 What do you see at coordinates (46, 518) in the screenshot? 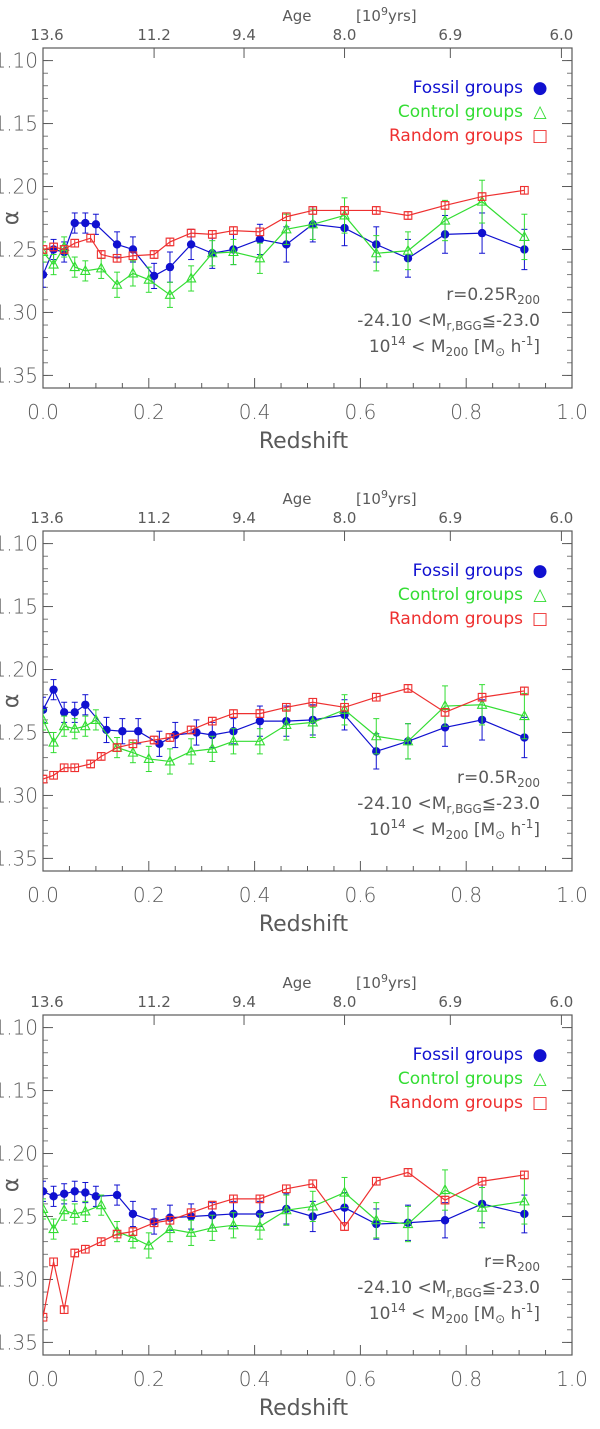
I see `top-tick-label: 13.6` at bounding box center [46, 518].